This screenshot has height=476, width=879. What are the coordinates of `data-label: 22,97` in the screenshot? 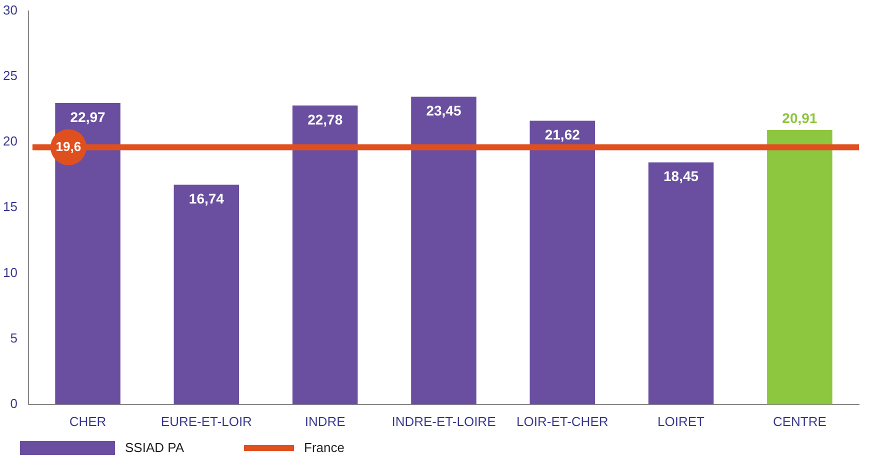 It's located at (88, 116).